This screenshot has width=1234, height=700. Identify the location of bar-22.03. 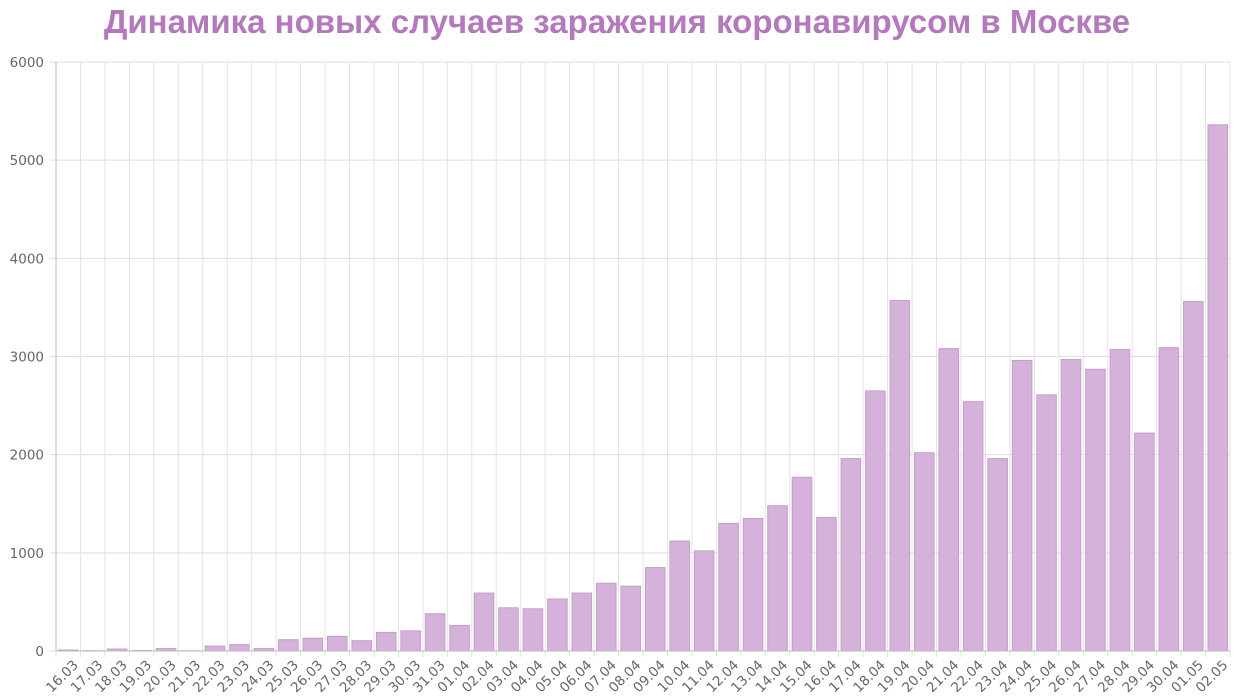
(215, 648).